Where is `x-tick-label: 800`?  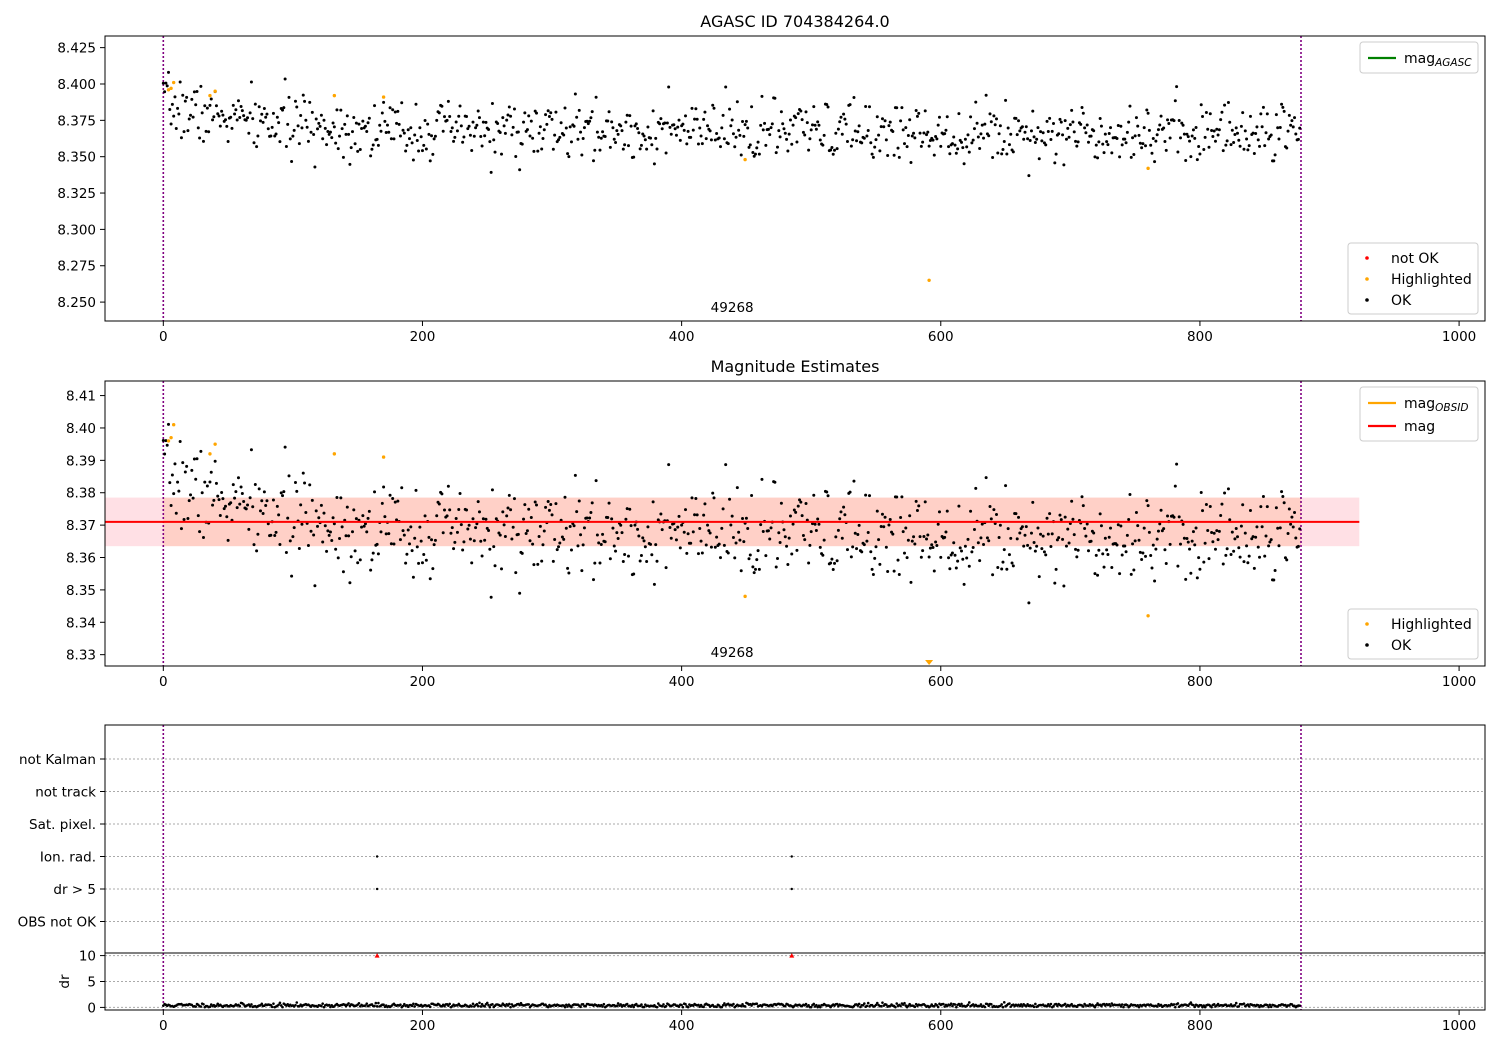 x-tick-label: 800 is located at coordinates (1200, 337).